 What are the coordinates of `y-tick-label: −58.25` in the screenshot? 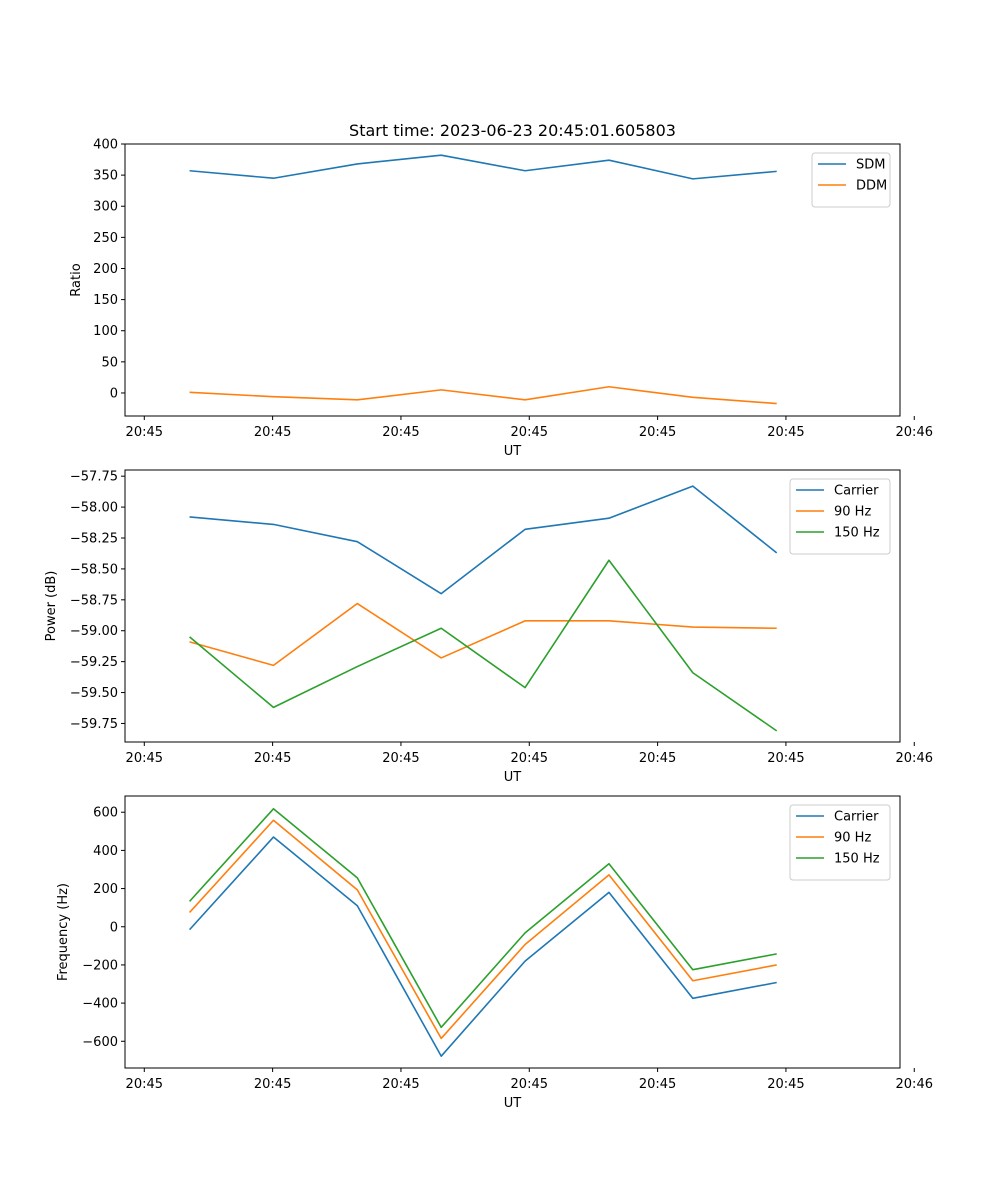 It's located at (94, 539).